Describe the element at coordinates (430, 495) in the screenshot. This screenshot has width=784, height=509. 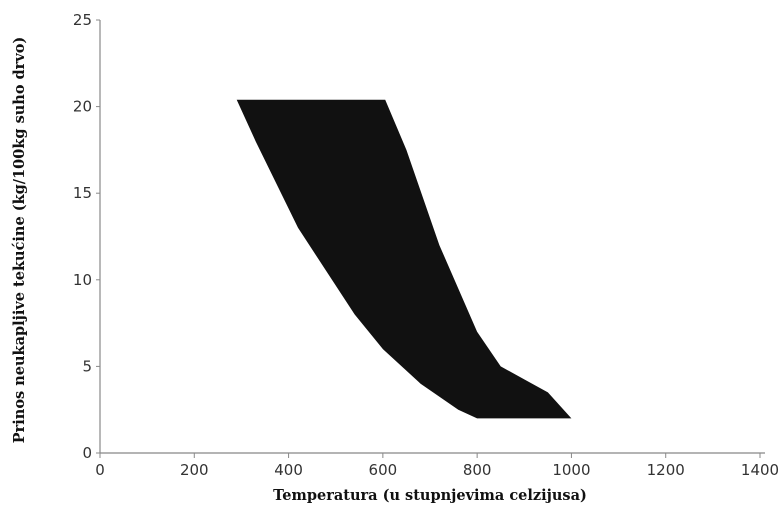
I see `x-axis-title: Temperatura (u stupnjevima celzijusa)` at that location.